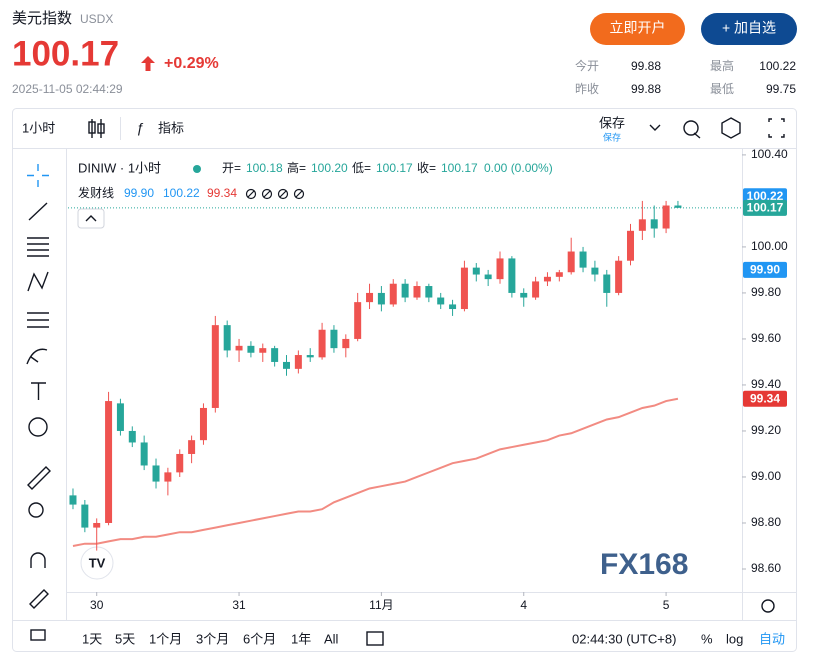 The width and height of the screenshot is (813, 652). What do you see at coordinates (765, 196) in the screenshot?
I see `price-badge-label: 100.22` at bounding box center [765, 196].